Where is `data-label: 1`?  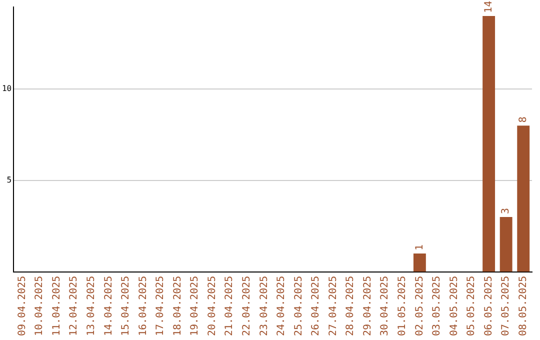 data-label: 1 is located at coordinates (420, 247).